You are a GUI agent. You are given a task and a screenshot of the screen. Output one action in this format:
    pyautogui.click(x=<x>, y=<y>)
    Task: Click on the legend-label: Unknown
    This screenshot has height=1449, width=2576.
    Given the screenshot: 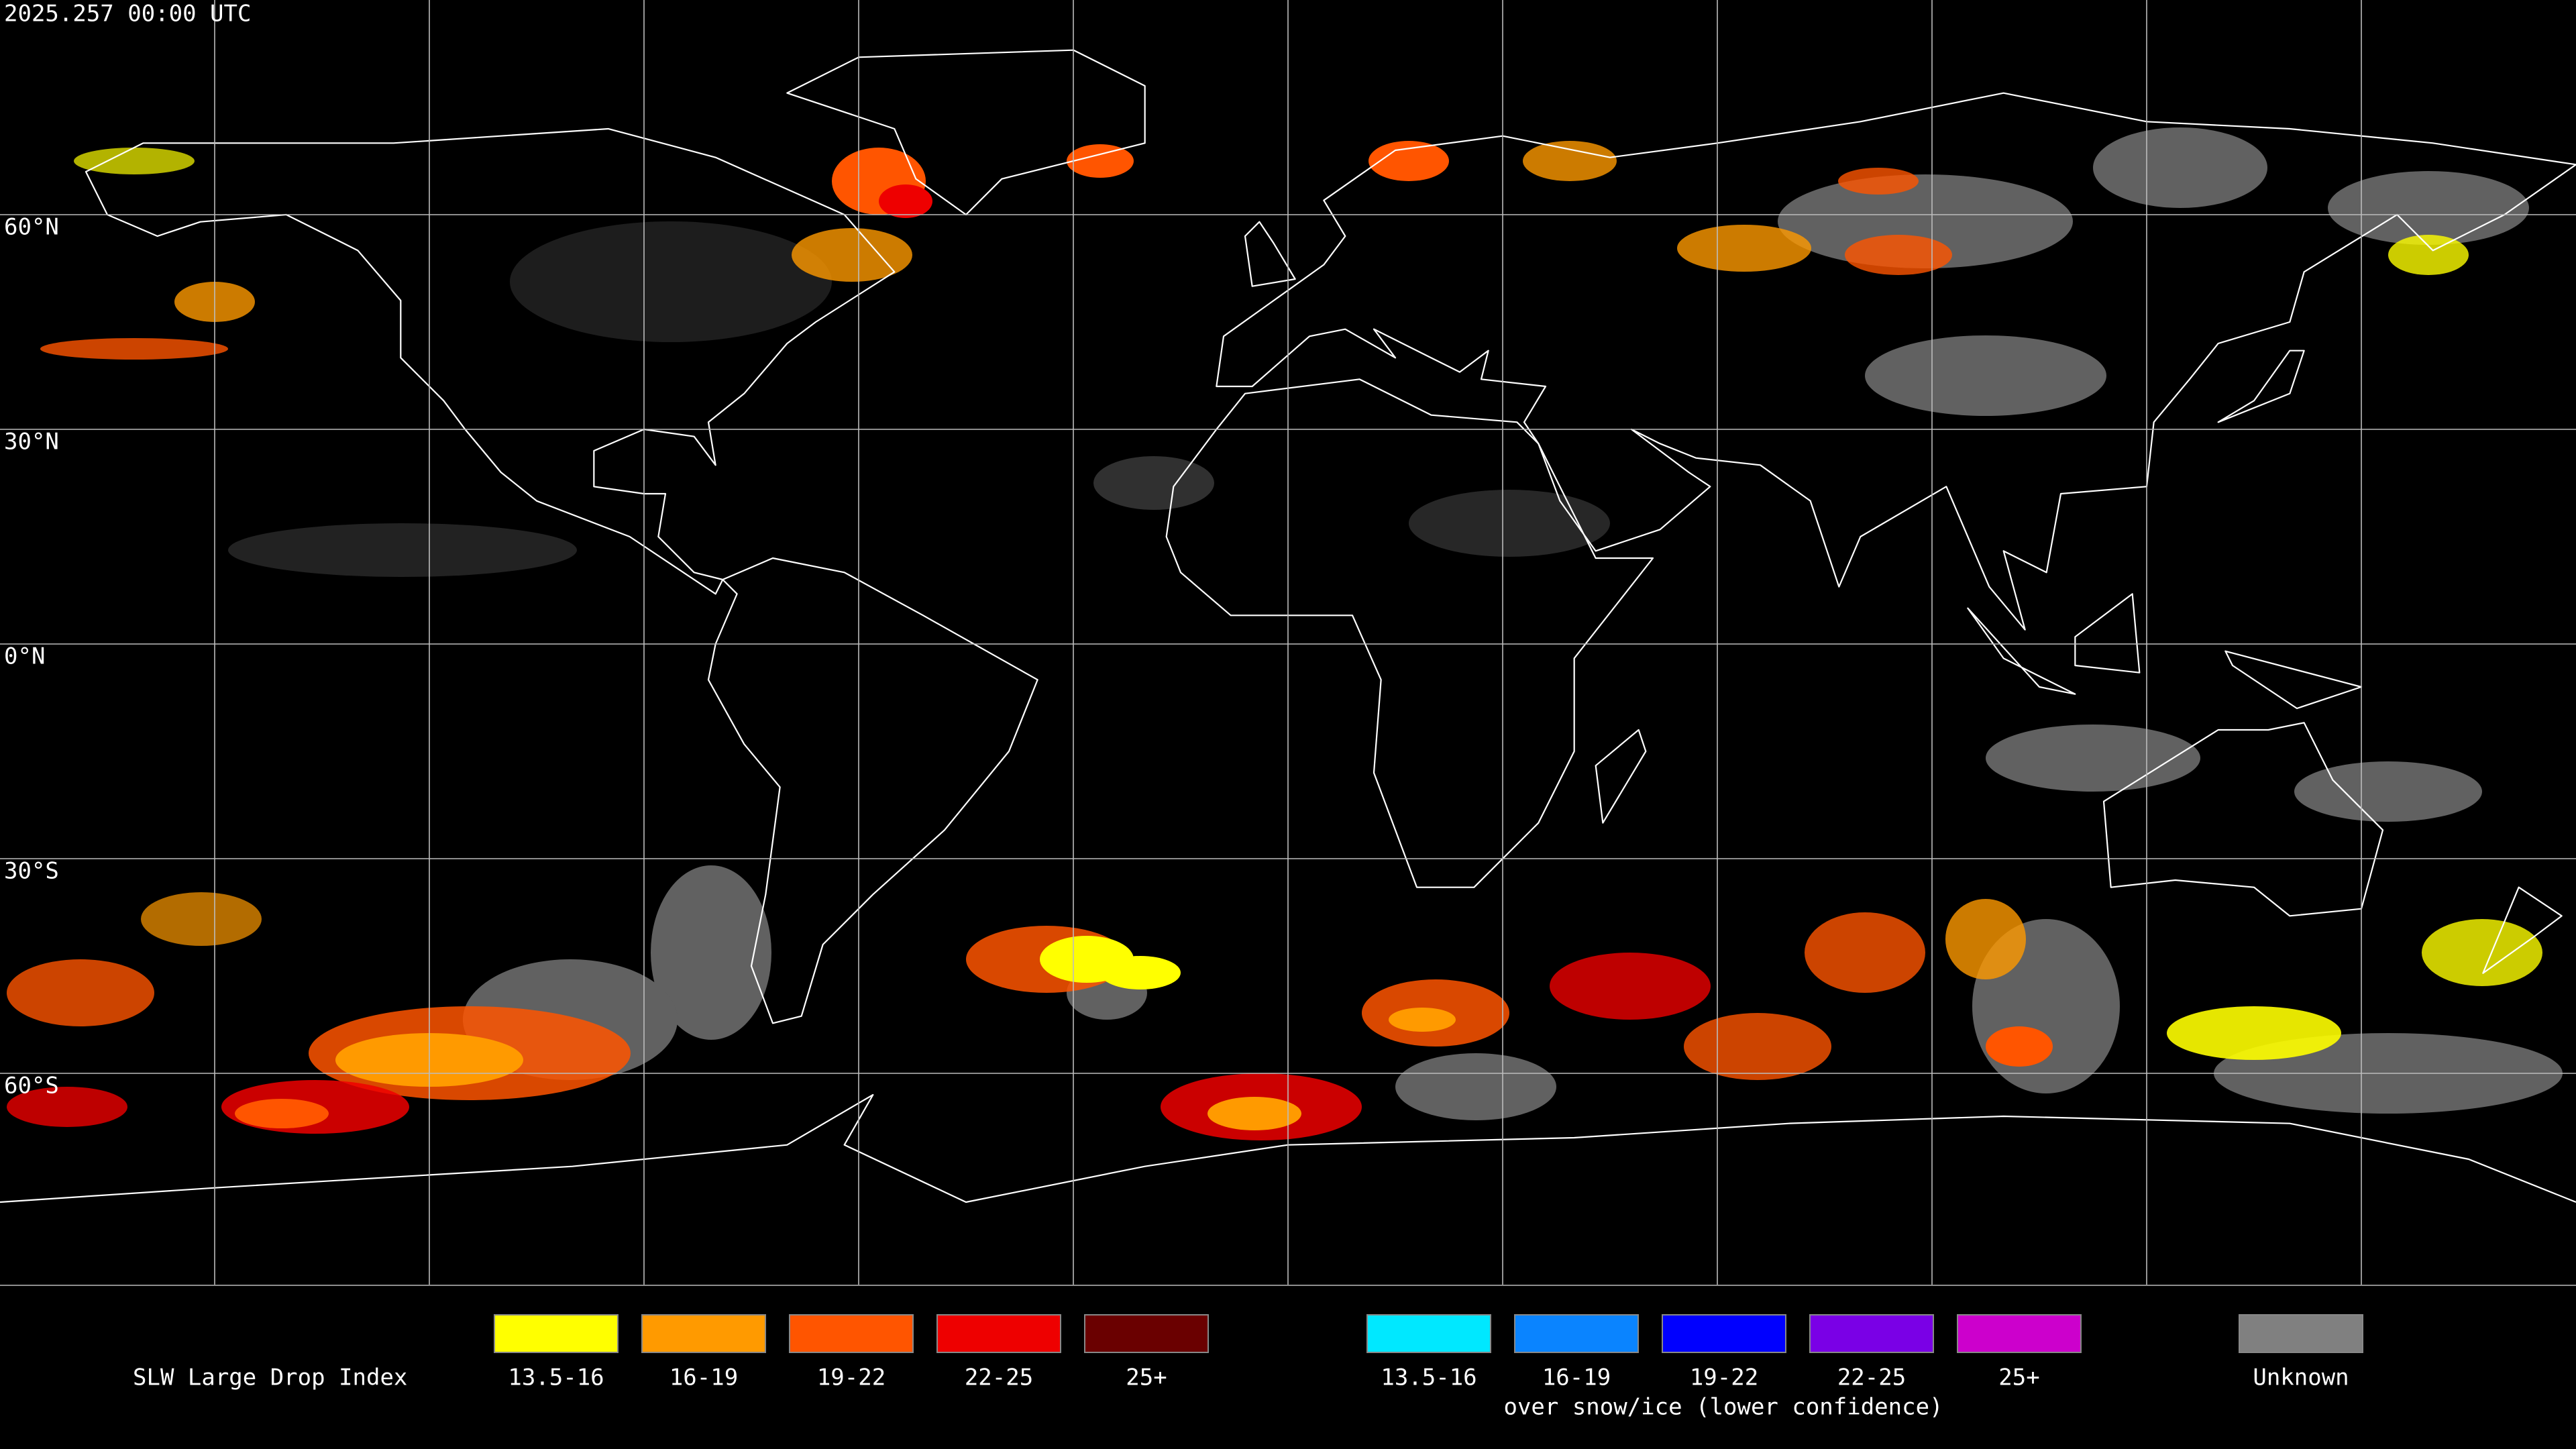 What is the action you would take?
    pyautogui.click(x=2301, y=1377)
    